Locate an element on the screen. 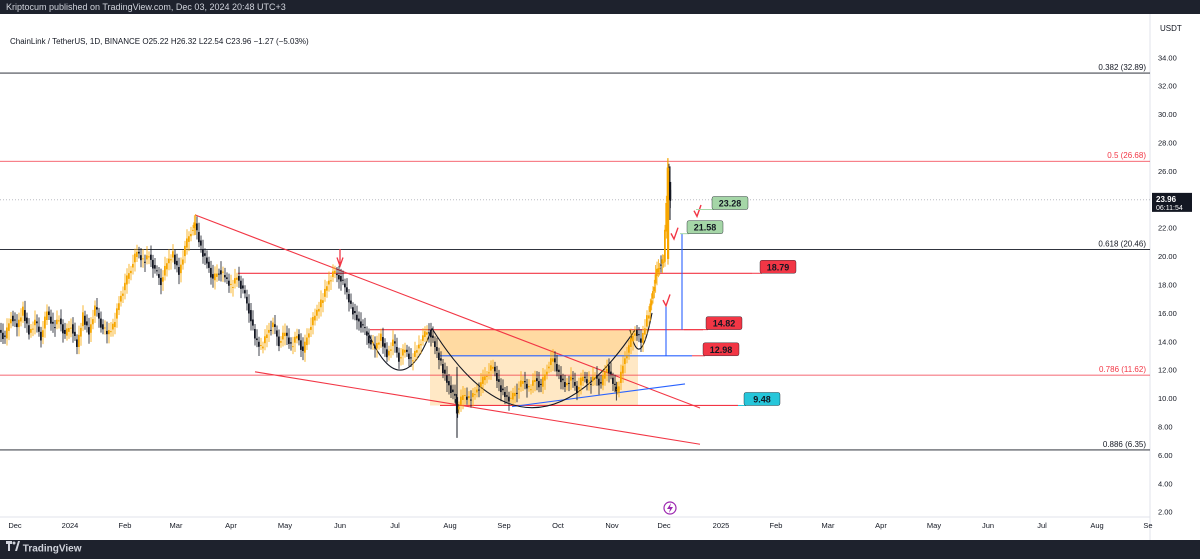 This screenshot has height=559, width=1200. y-tick-label: 8.00 is located at coordinates (1165, 427).